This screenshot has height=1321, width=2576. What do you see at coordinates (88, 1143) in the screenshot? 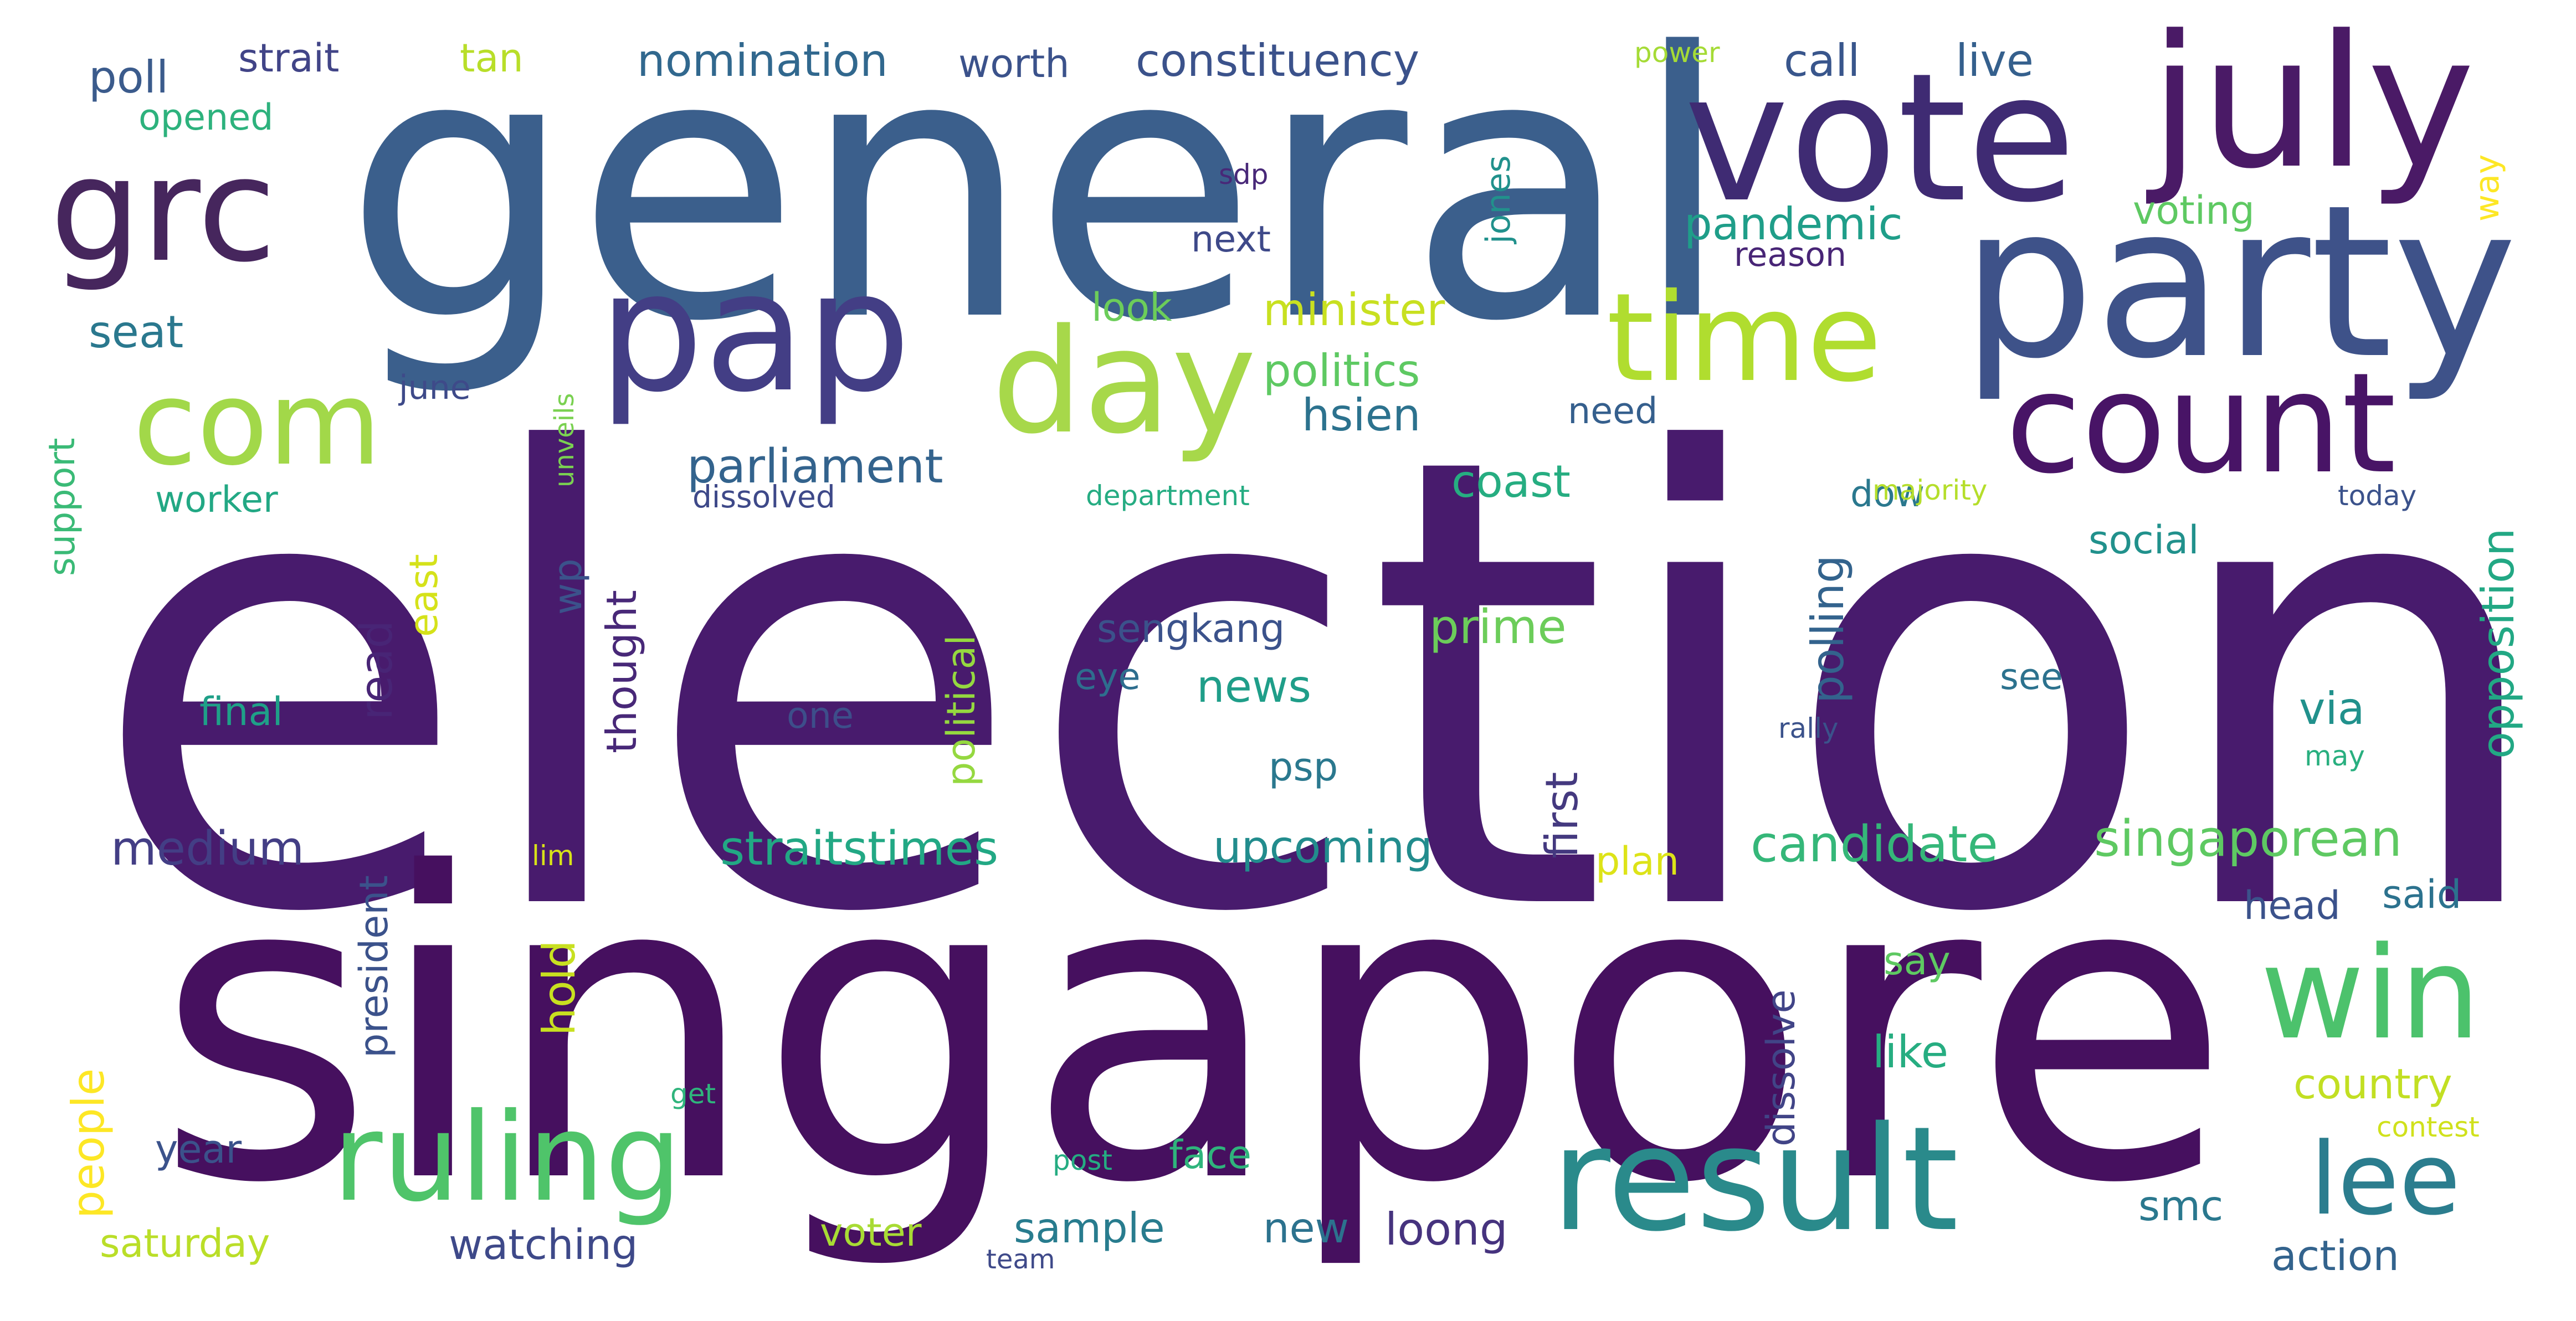
I see `word-people: people` at bounding box center [88, 1143].